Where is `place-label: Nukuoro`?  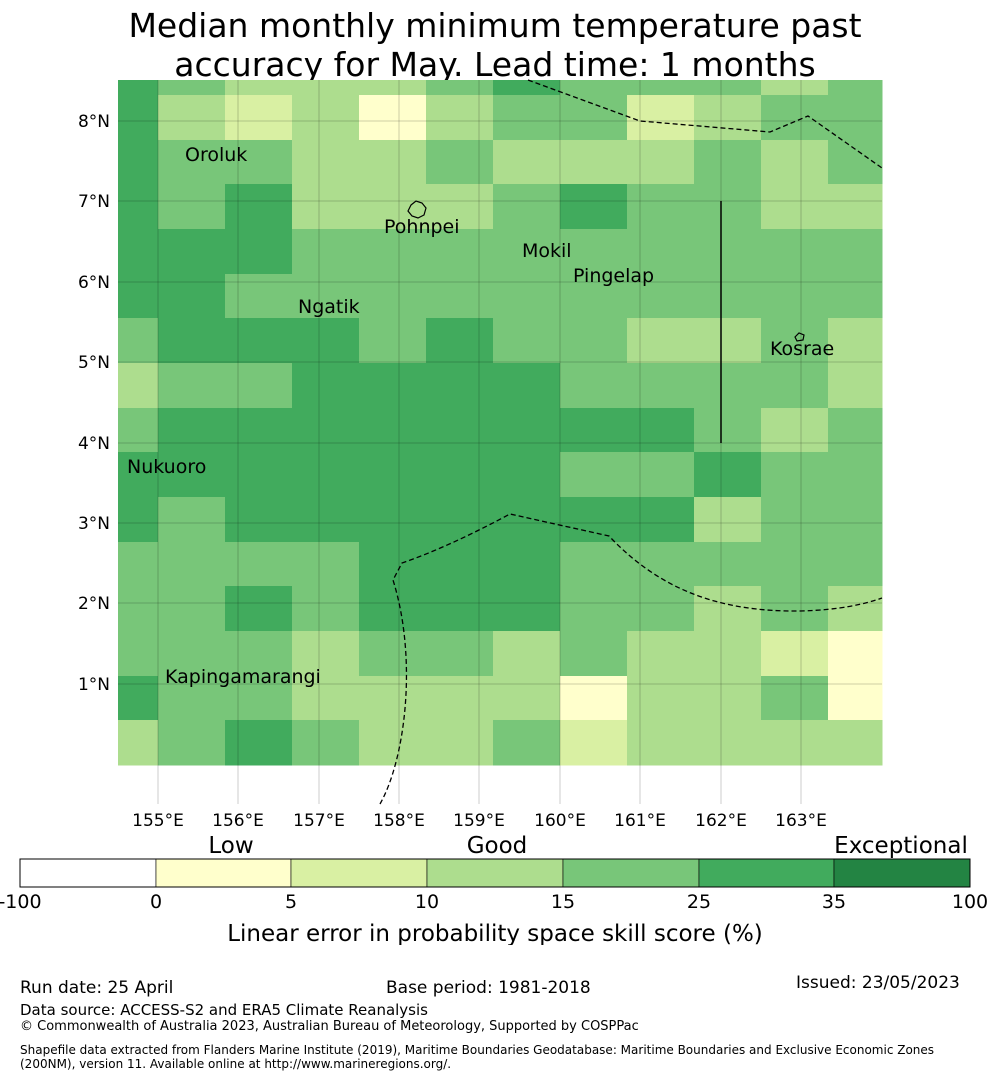 place-label: Nukuoro is located at coordinates (166, 467).